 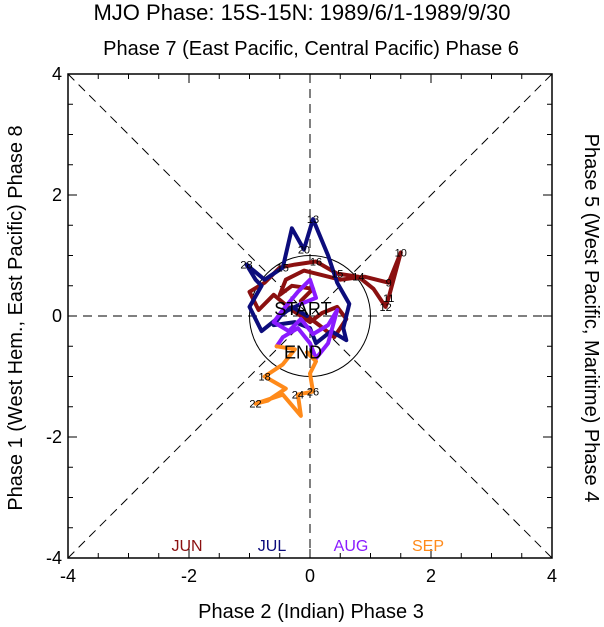 I want to click on point-label: 11, so click(x=388, y=299).